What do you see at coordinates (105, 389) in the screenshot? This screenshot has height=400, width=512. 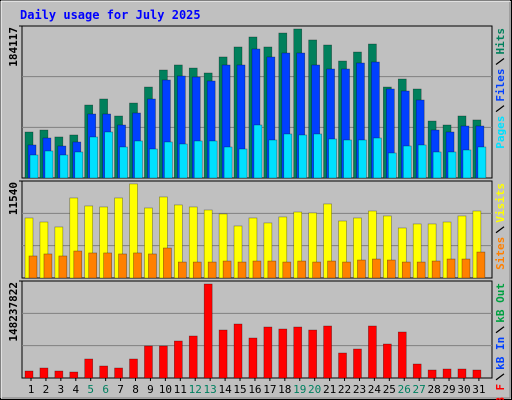 I see `x-tick-label: 6` at bounding box center [105, 389].